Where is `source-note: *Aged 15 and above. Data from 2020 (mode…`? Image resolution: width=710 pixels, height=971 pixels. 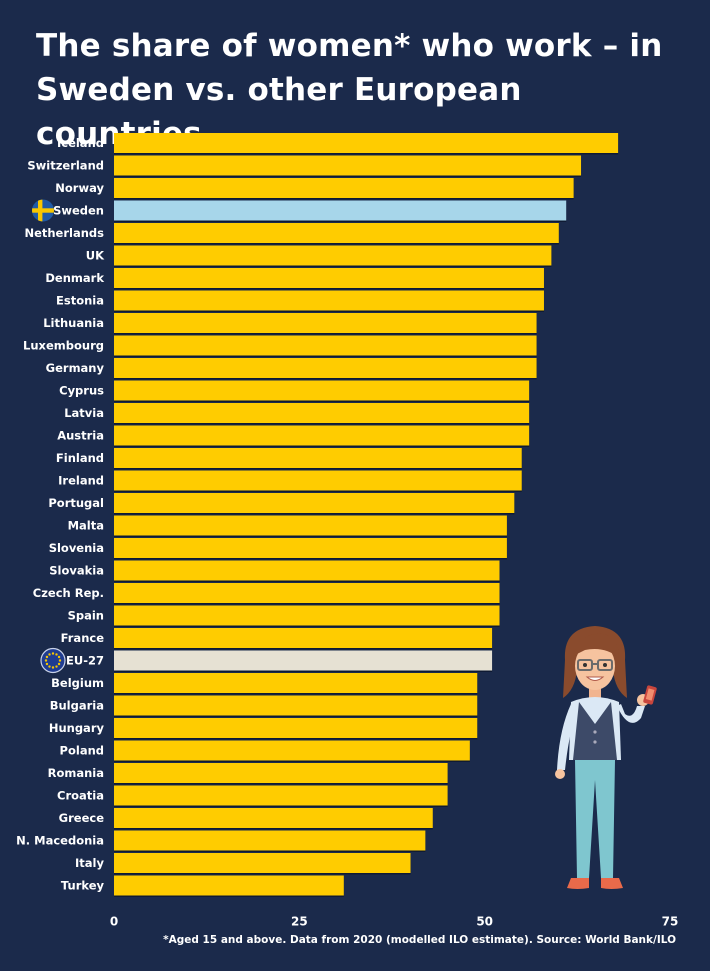
source-note: *Aged 15 and above. Data from 2020 (mode… is located at coordinates (419, 940).